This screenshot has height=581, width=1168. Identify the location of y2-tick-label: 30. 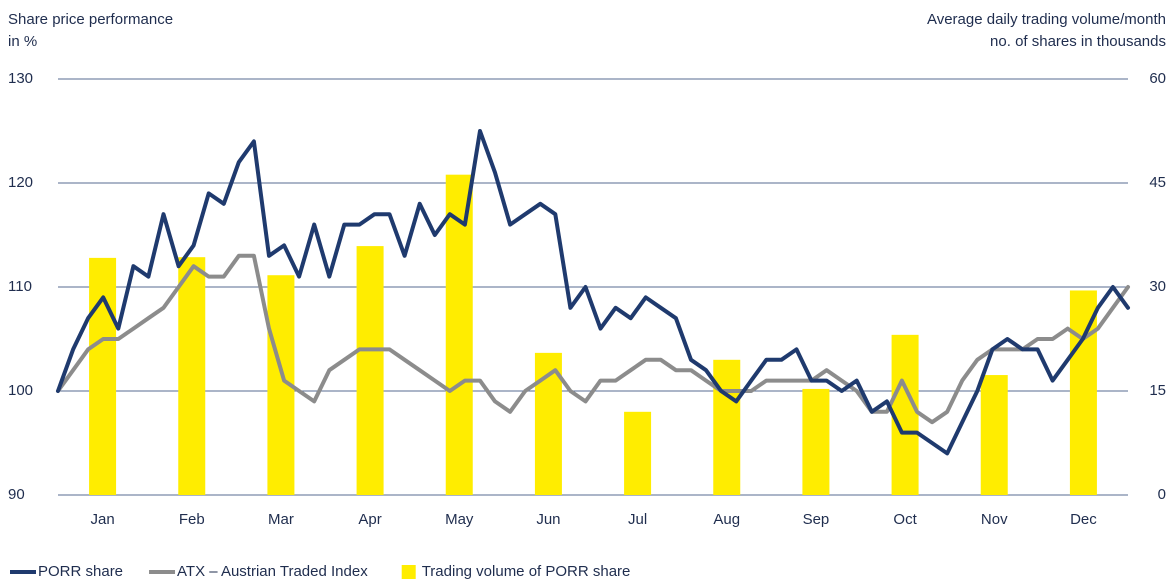
(1157, 286).